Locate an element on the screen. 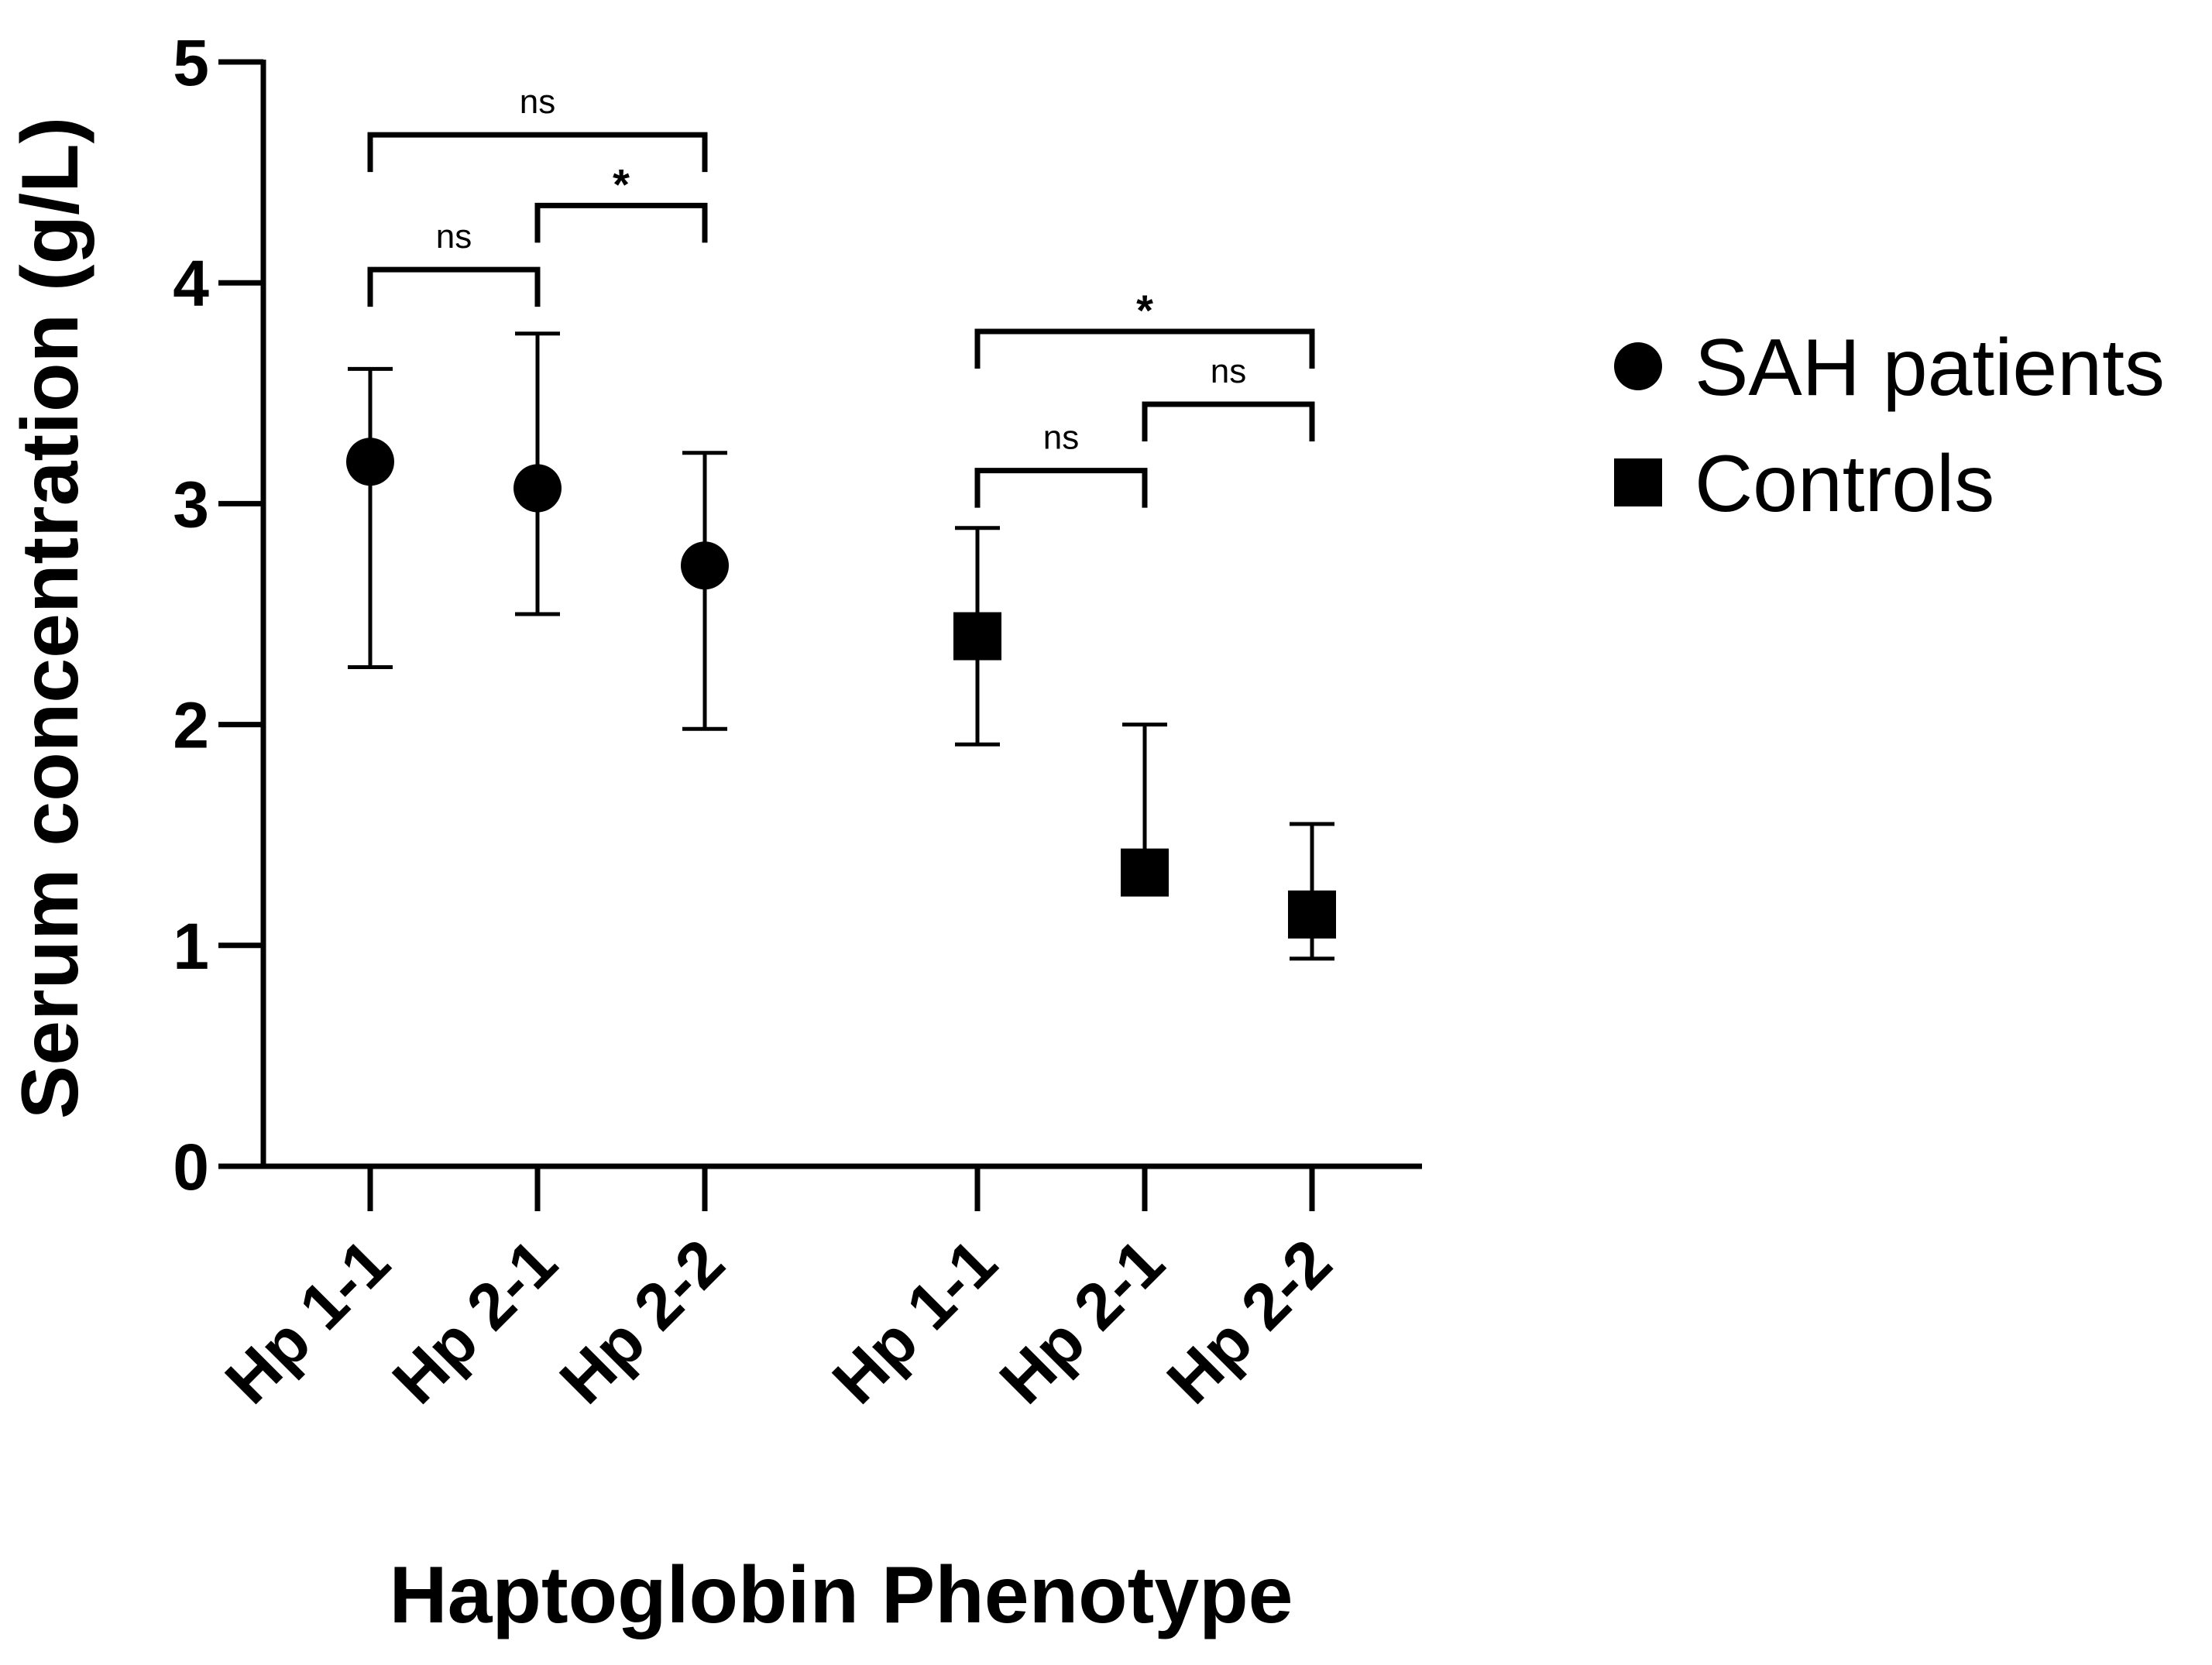 Image resolution: width=2212 pixels, height=1665 pixels. y-tick-label: 0 is located at coordinates (191, 1167).